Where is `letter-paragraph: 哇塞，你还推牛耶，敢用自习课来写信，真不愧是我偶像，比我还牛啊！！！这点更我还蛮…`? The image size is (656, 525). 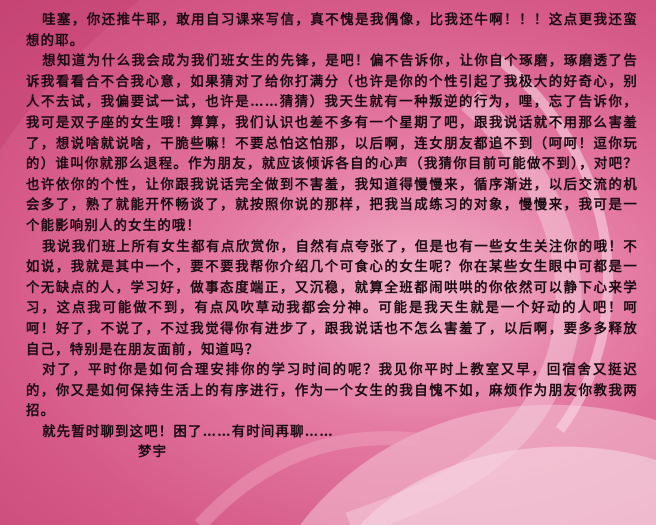 letter-paragraph: 哇塞，你还推牛耶，敢用自习课来写信，真不愧是我偶像，比我还牛啊！！！这点更我还蛮… is located at coordinates (332, 30).